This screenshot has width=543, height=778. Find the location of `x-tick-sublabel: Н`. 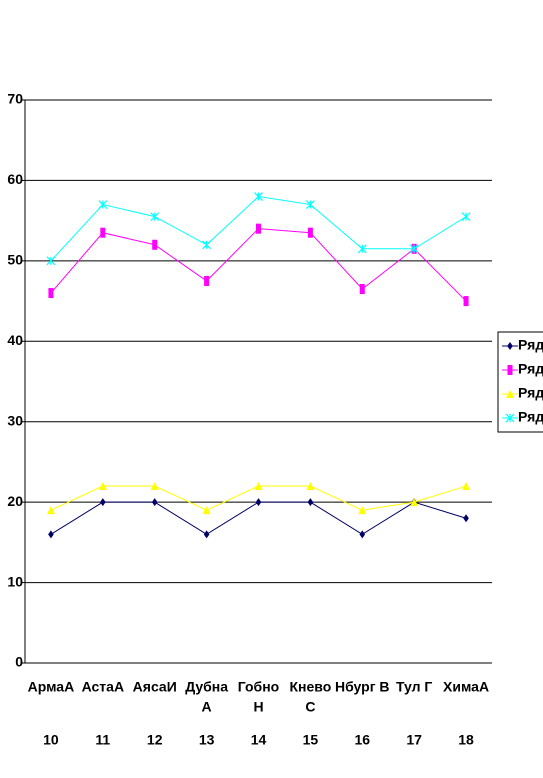

x-tick-sublabel: Н is located at coordinates (258, 707).